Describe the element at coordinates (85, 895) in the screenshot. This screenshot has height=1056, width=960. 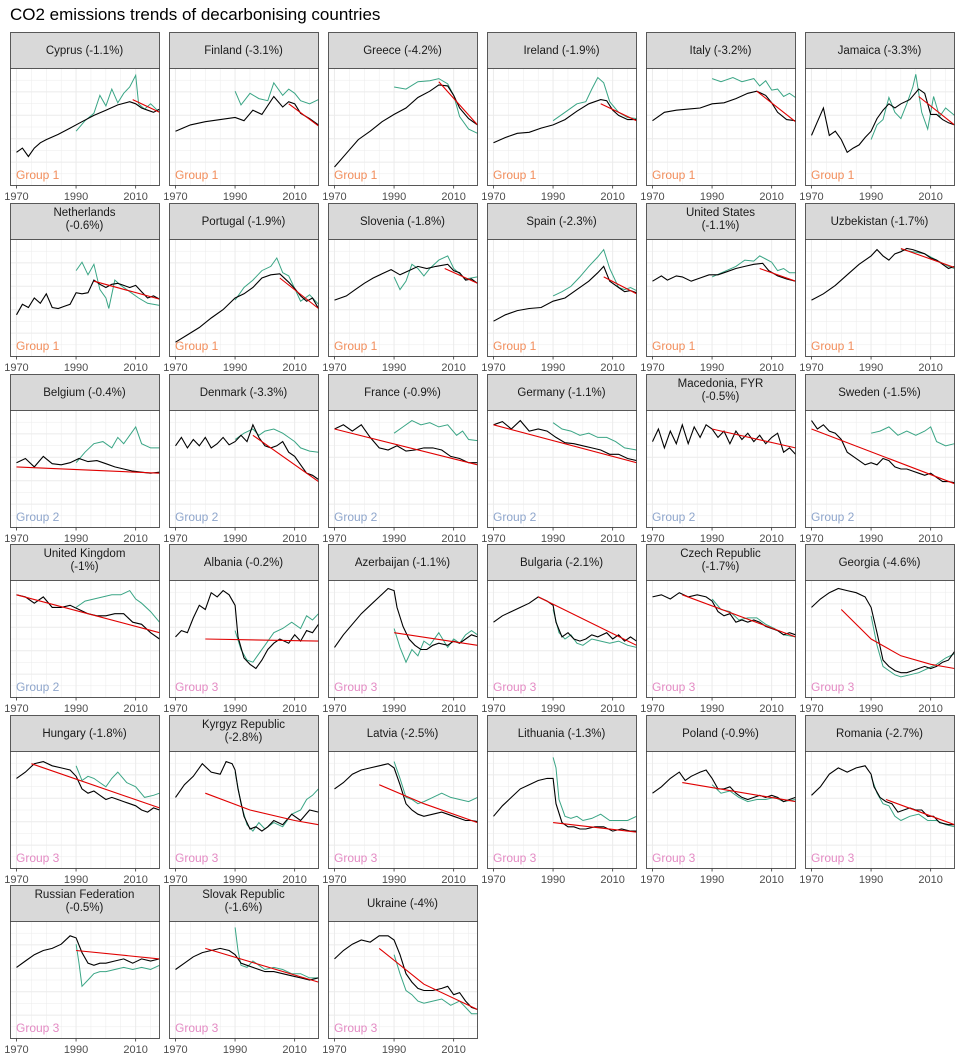
I see `facet-strip-label: Russian Federation` at that location.